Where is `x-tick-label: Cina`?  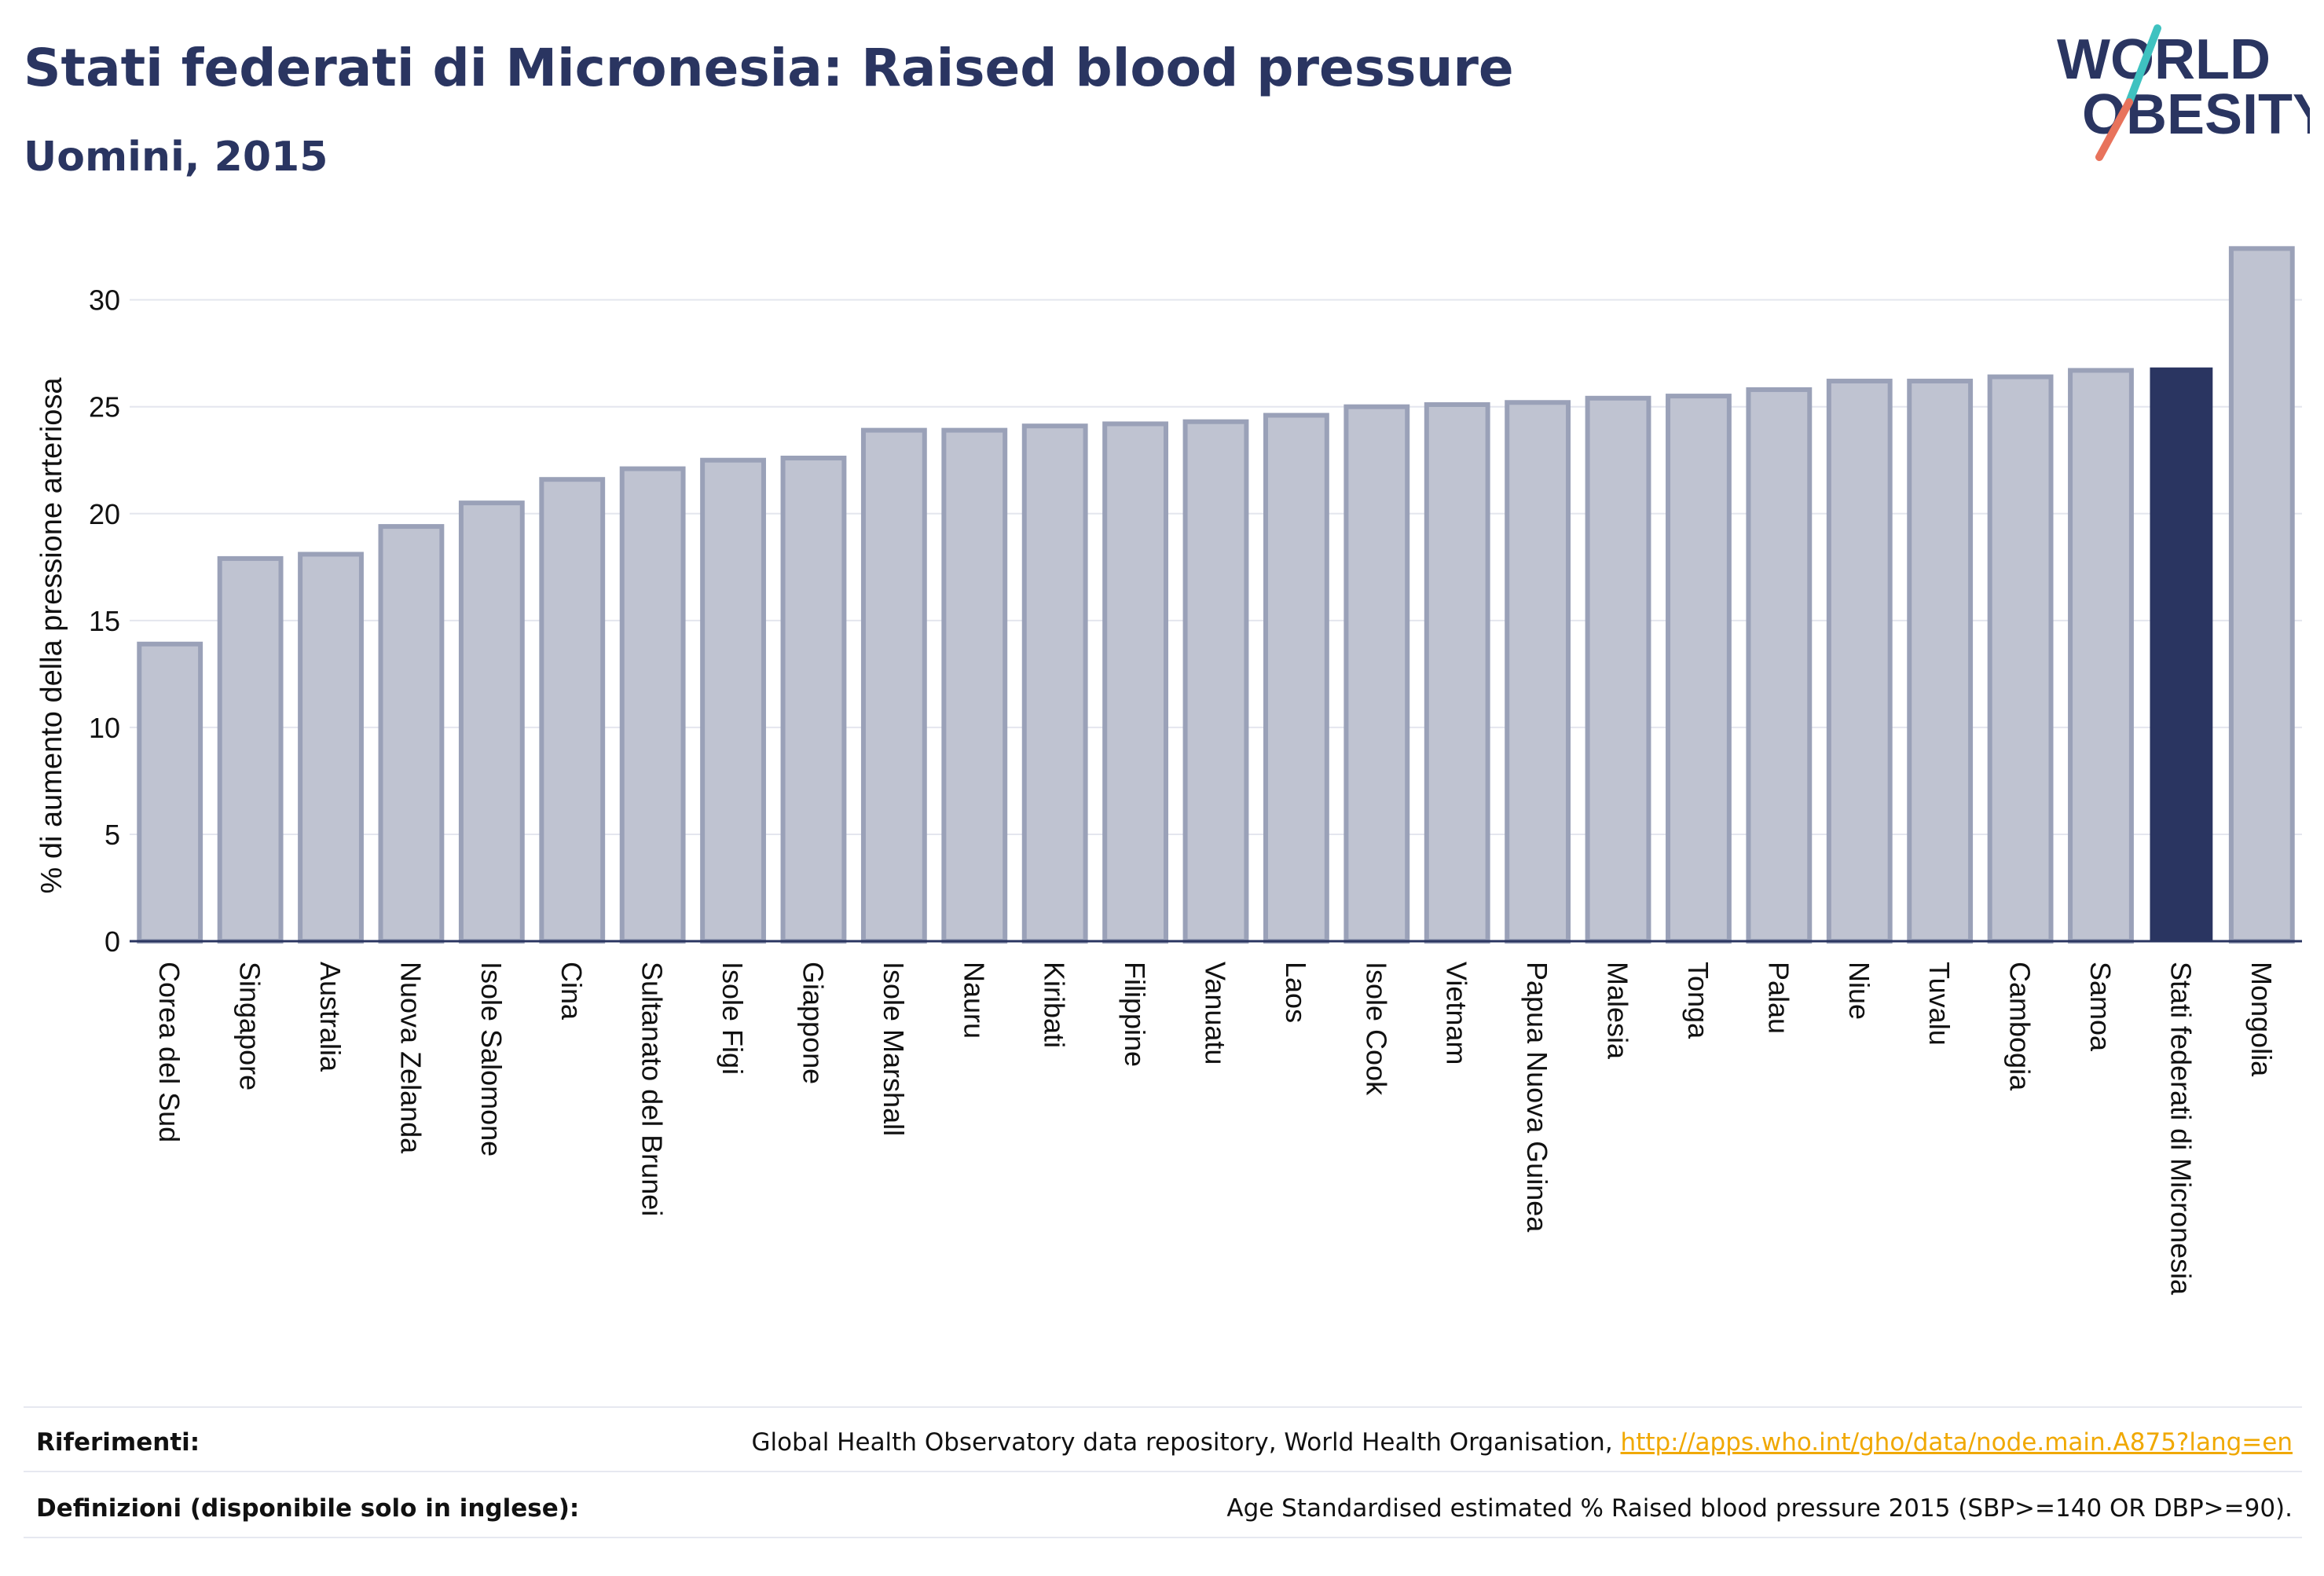 x-tick-label: Cina is located at coordinates (571, 991).